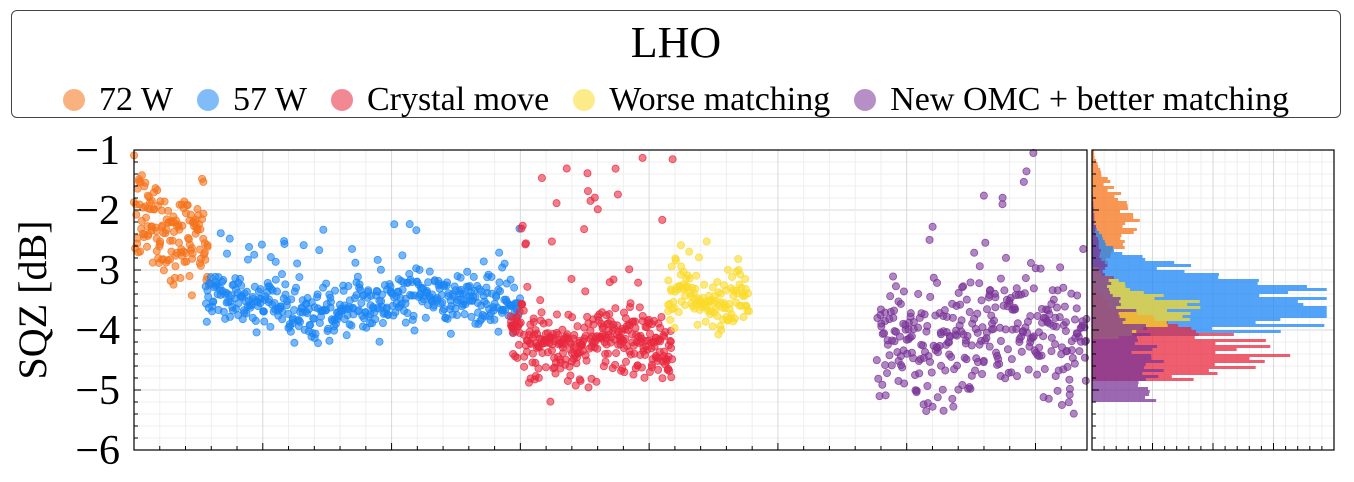  I want to click on y-axis-label-group: SQZ [dB], so click(32, 300).